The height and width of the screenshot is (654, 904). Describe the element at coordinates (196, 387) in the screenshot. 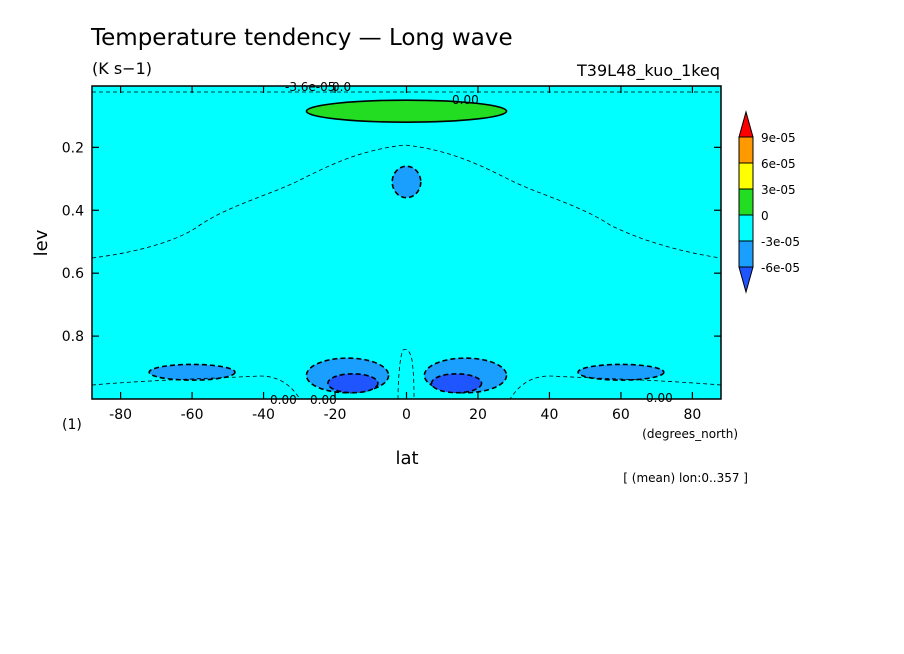

I see `contour-line-south` at that location.